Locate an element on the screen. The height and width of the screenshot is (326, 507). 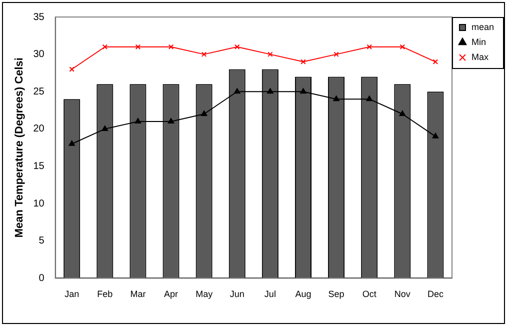
x-tick-label: Aug is located at coordinates (303, 294).